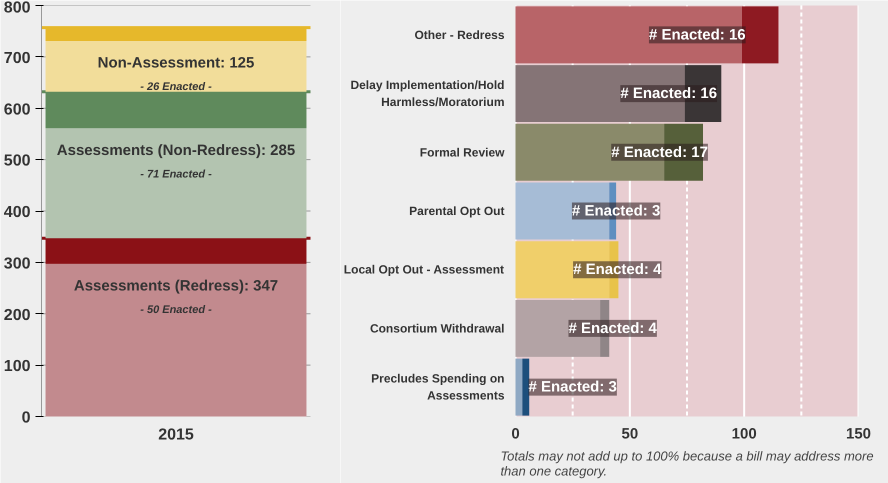 The height and width of the screenshot is (483, 888). What do you see at coordinates (744, 434) in the screenshot?
I see `x-tick-label: 100` at bounding box center [744, 434].